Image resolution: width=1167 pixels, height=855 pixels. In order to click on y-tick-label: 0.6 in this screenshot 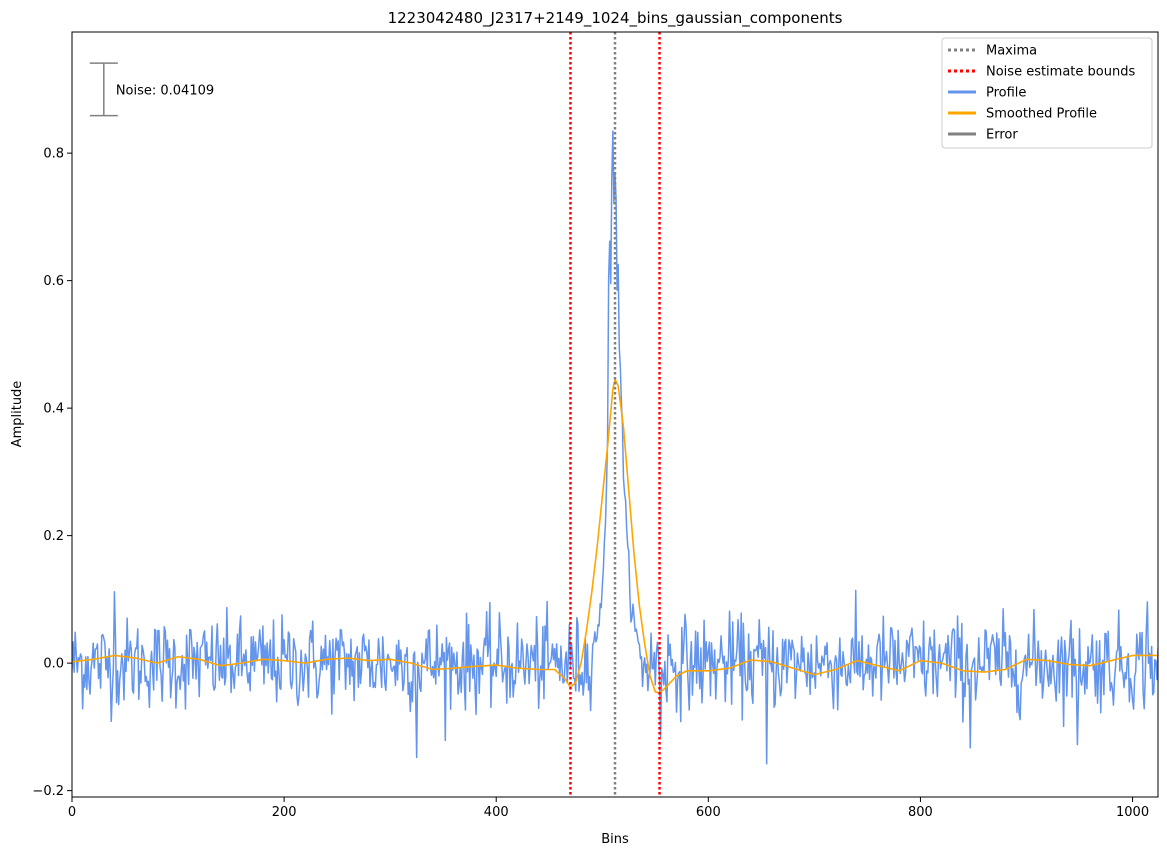, I will do `click(53, 281)`.